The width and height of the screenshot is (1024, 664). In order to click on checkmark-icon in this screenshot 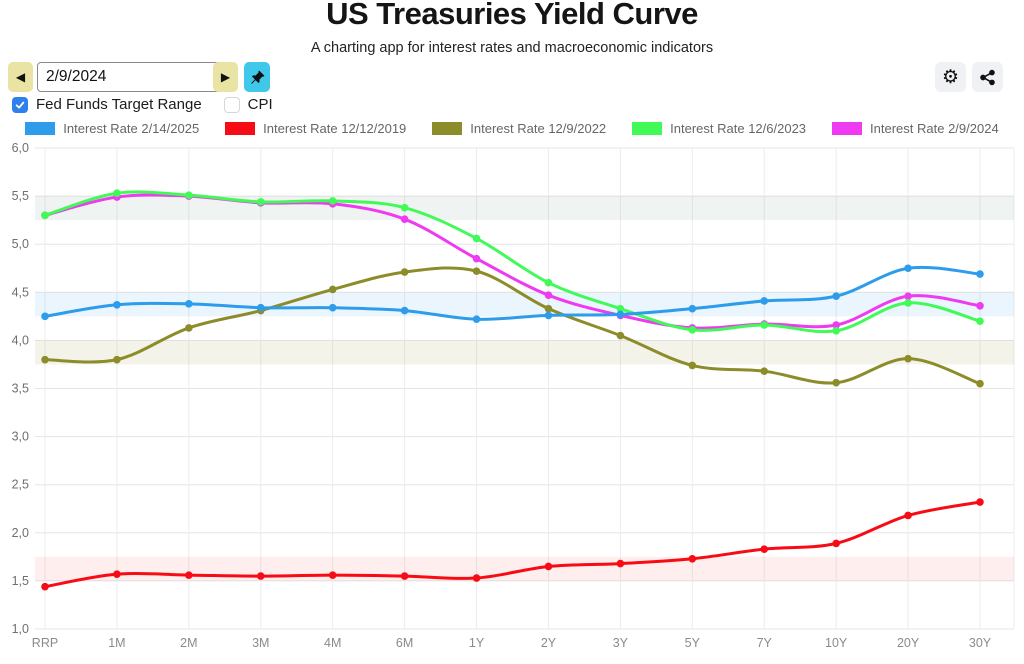, I will do `click(20, 105)`.